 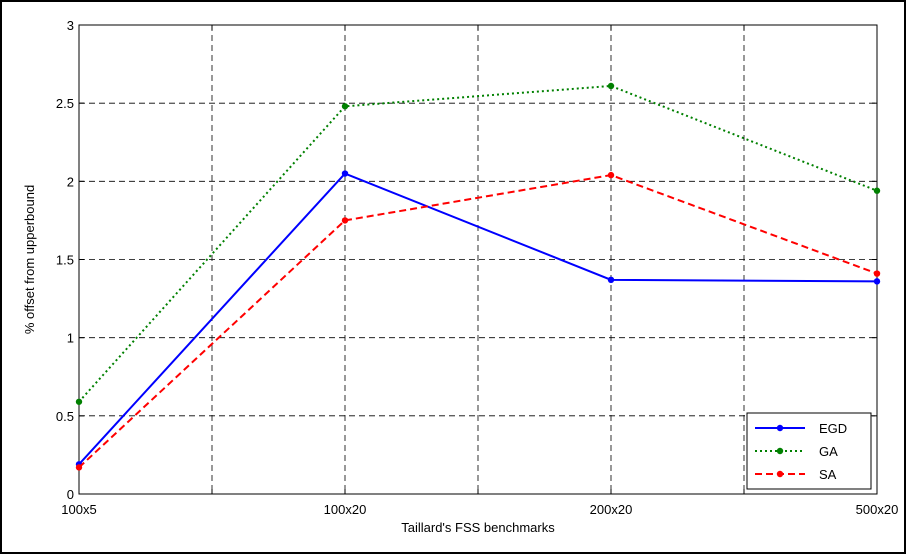 I want to click on legend-box, so click(x=809, y=451).